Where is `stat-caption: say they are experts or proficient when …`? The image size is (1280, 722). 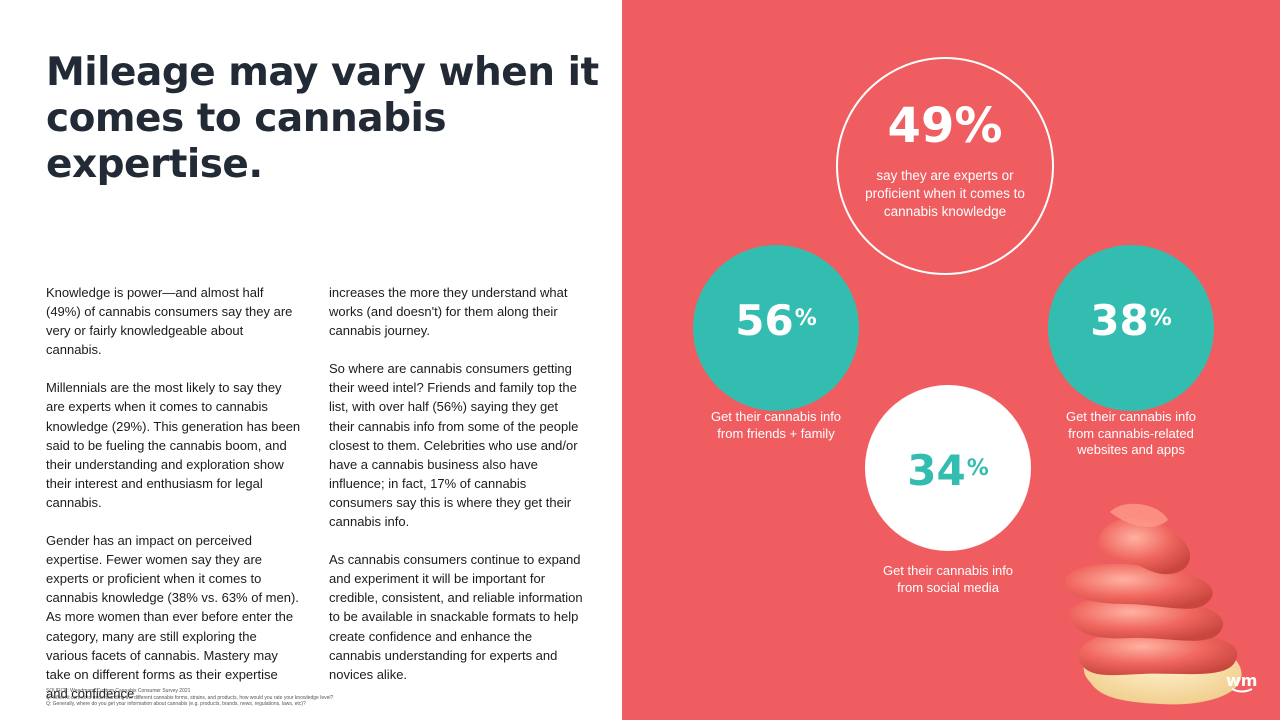
stat-caption: say they are experts or proficient when … is located at coordinates (945, 193).